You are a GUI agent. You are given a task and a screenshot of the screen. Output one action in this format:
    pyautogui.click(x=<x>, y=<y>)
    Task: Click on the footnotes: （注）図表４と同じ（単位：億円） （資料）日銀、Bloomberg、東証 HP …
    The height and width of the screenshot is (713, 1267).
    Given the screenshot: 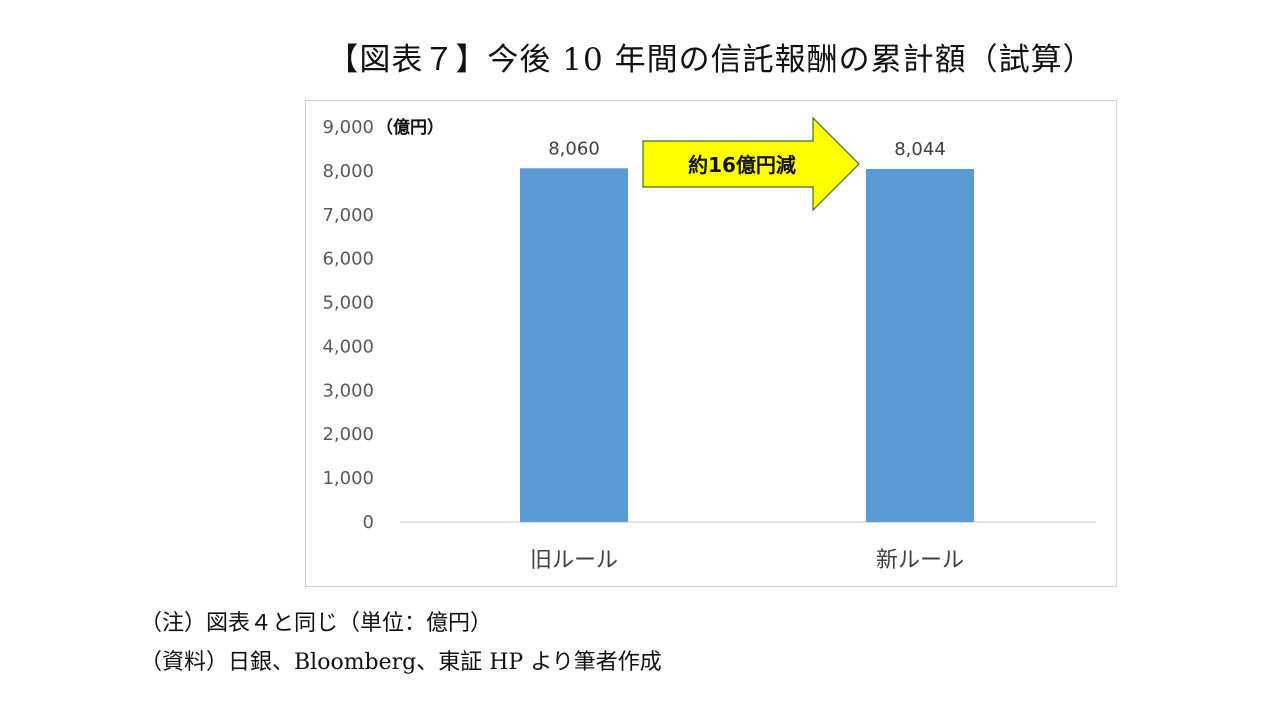 What is the action you would take?
    pyautogui.click(x=401, y=643)
    